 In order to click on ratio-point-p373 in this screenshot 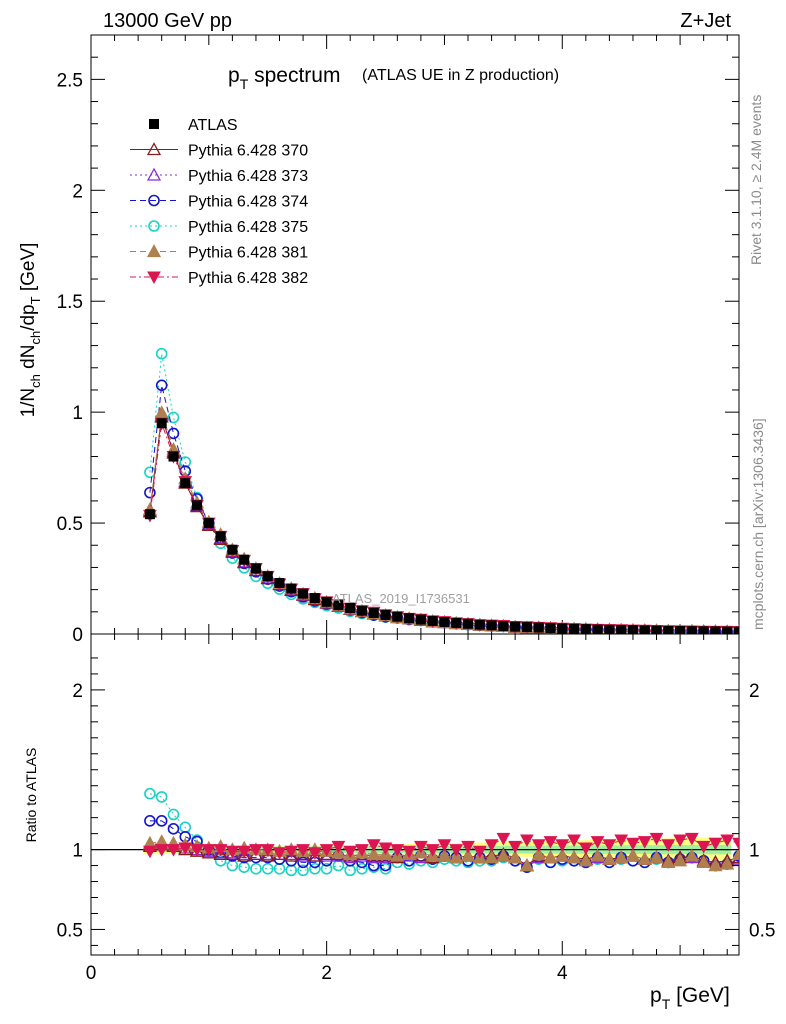, I will do `click(244, 854)`.